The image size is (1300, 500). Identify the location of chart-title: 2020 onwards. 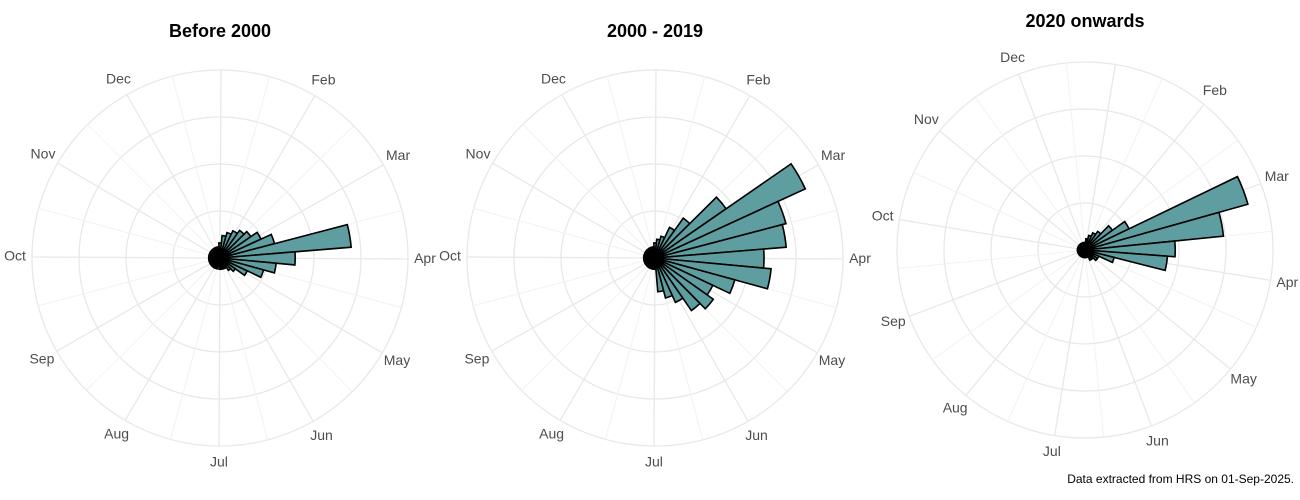
(1084, 21).